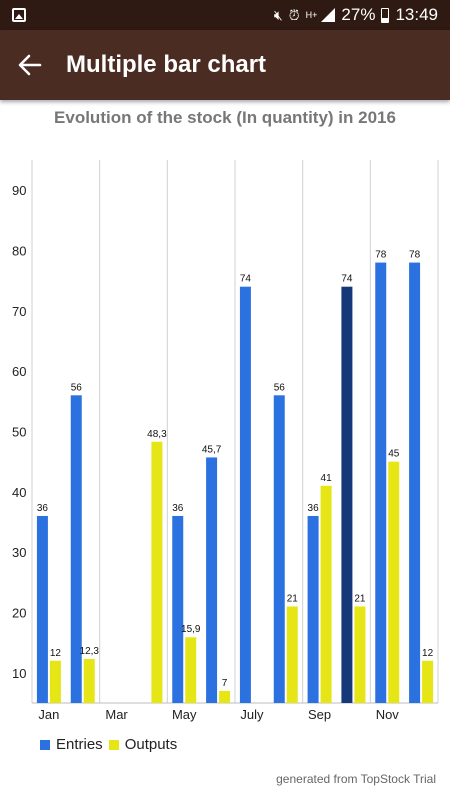 Image resolution: width=450 pixels, height=800 pixels. I want to click on bar-outputs-nov, so click(394, 582).